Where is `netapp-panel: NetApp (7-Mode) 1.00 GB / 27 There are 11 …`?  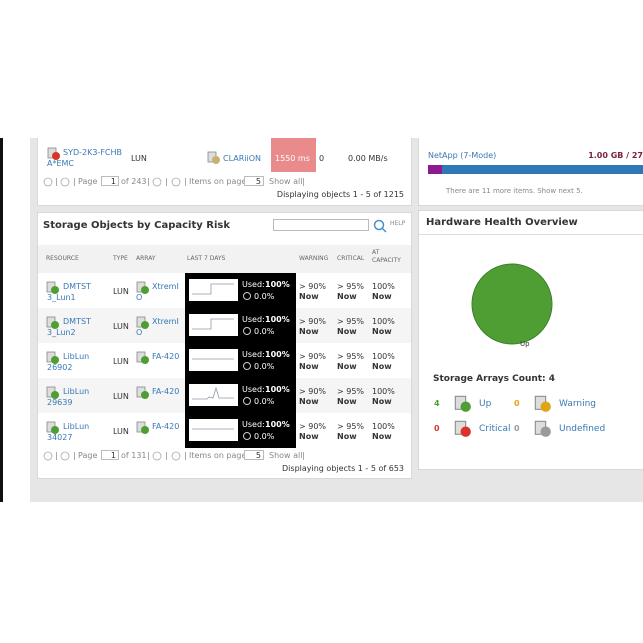 netapp-panel: NetApp (7-Mode) 1.00 GB / 27 There are 11 … is located at coordinates (530, 172).